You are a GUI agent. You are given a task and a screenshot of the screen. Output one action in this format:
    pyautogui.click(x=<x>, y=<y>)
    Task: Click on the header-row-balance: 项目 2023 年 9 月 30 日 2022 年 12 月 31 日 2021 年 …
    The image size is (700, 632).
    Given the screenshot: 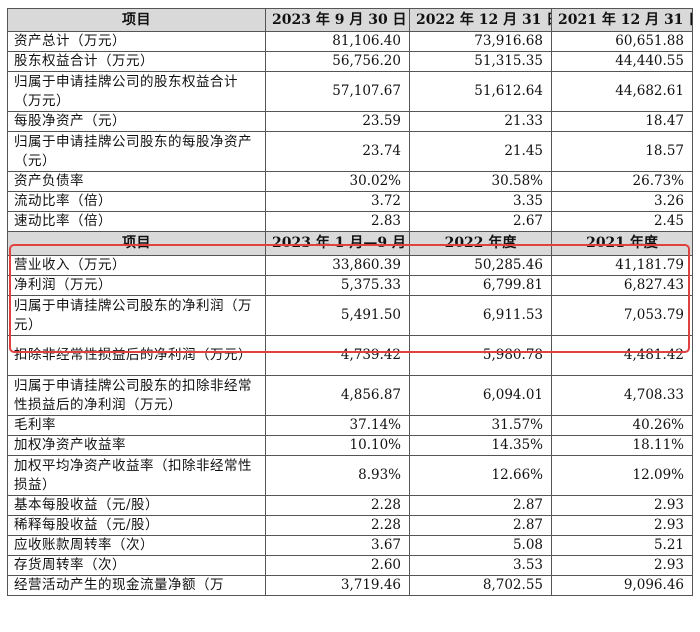 What is the action you would take?
    pyautogui.click(x=350, y=20)
    